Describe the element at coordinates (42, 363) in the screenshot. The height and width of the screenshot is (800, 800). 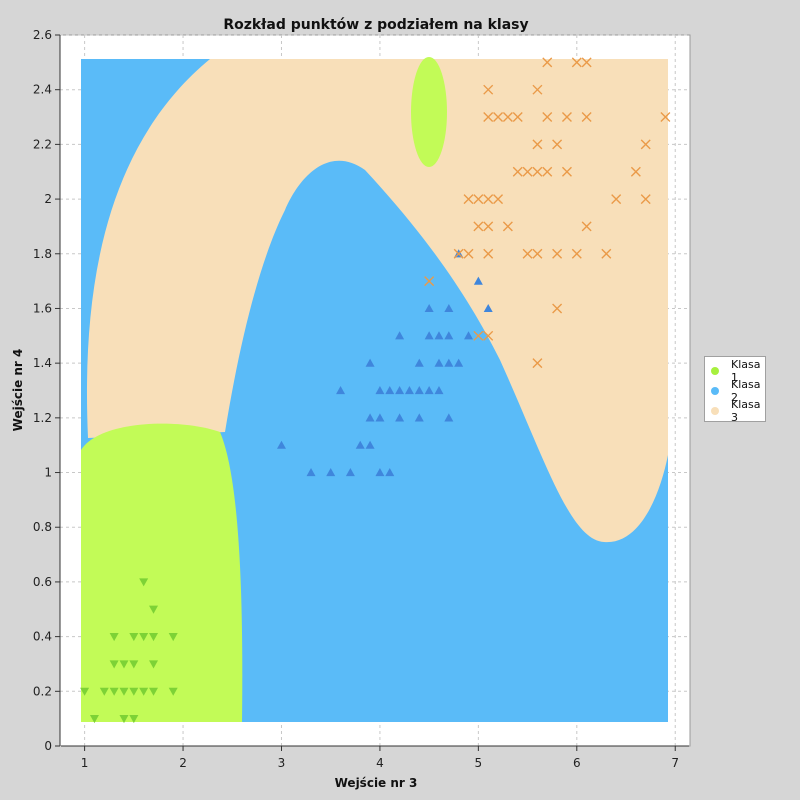
I see `y-tick-label: 1.4` at that location.